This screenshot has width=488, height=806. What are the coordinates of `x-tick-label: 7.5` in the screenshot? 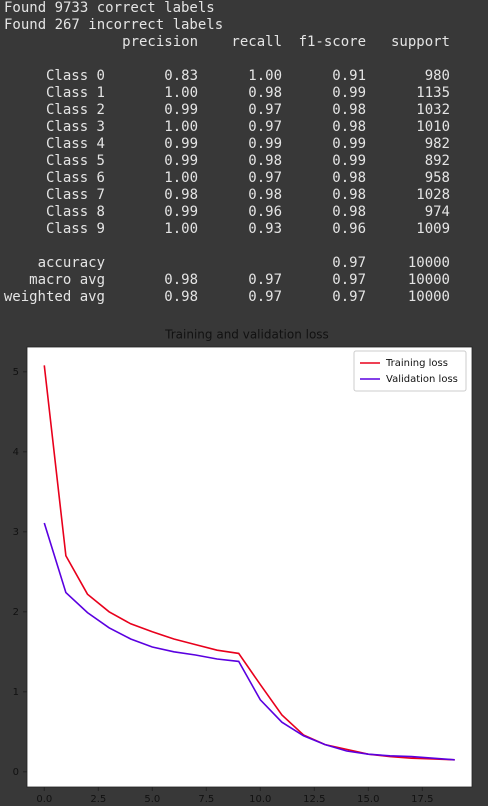 It's located at (206, 799).